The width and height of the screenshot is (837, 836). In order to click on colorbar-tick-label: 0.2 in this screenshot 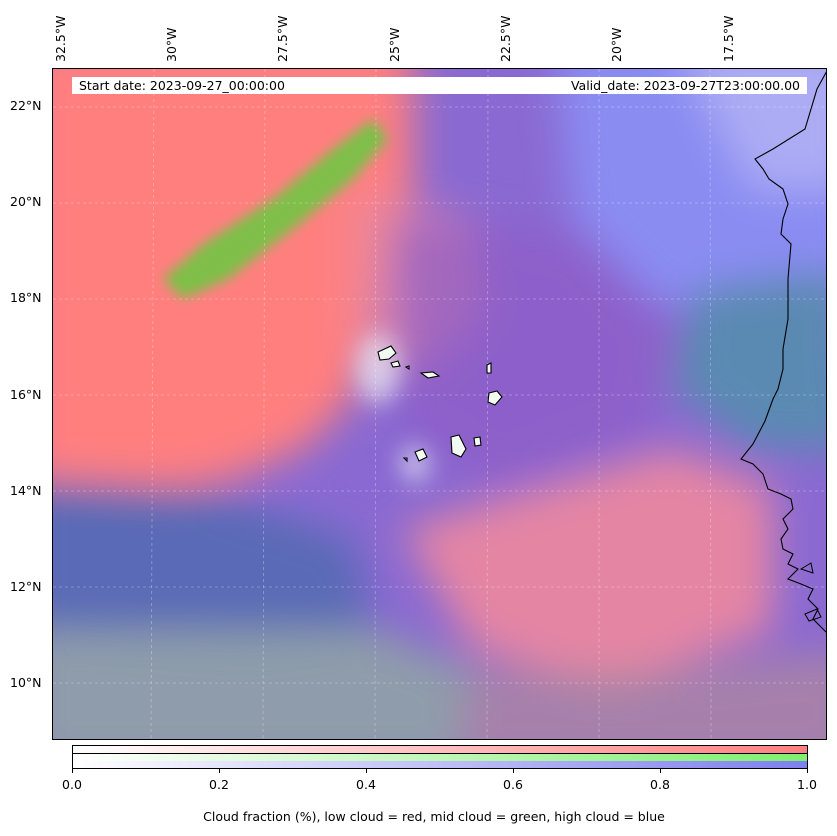, I will do `click(219, 784)`.